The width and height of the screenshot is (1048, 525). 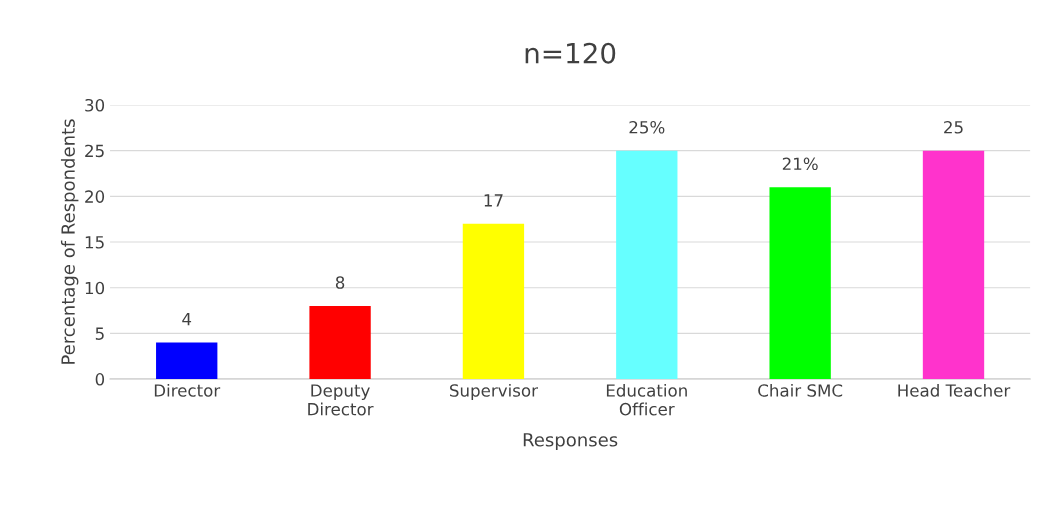 I want to click on x-tick-label: Director, so click(x=187, y=390).